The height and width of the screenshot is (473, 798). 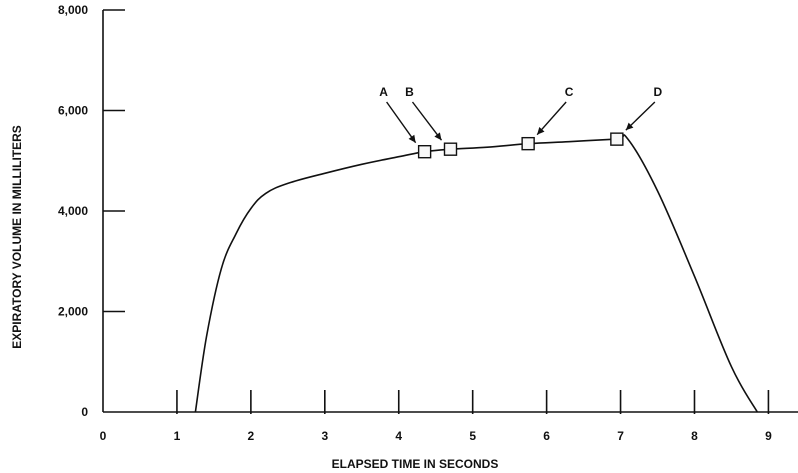 What do you see at coordinates (73, 211) in the screenshot?
I see `y-tick-label: 4,000` at bounding box center [73, 211].